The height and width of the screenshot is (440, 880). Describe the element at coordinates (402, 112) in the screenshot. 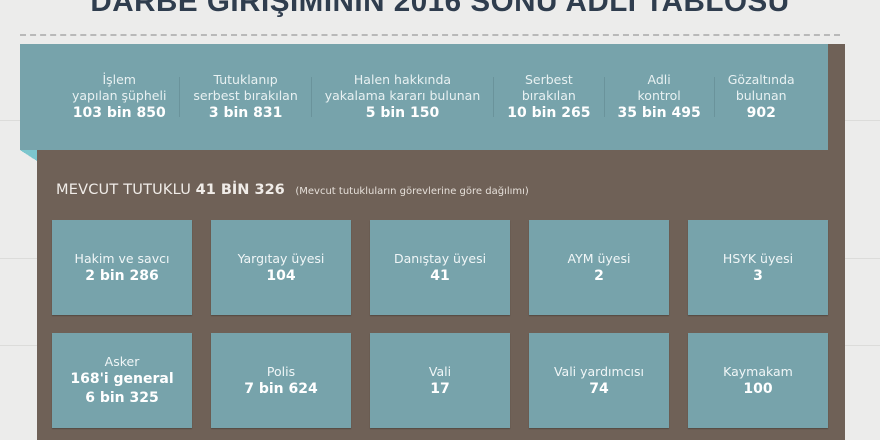

I see `summary-value: 5 bin 150` at that location.